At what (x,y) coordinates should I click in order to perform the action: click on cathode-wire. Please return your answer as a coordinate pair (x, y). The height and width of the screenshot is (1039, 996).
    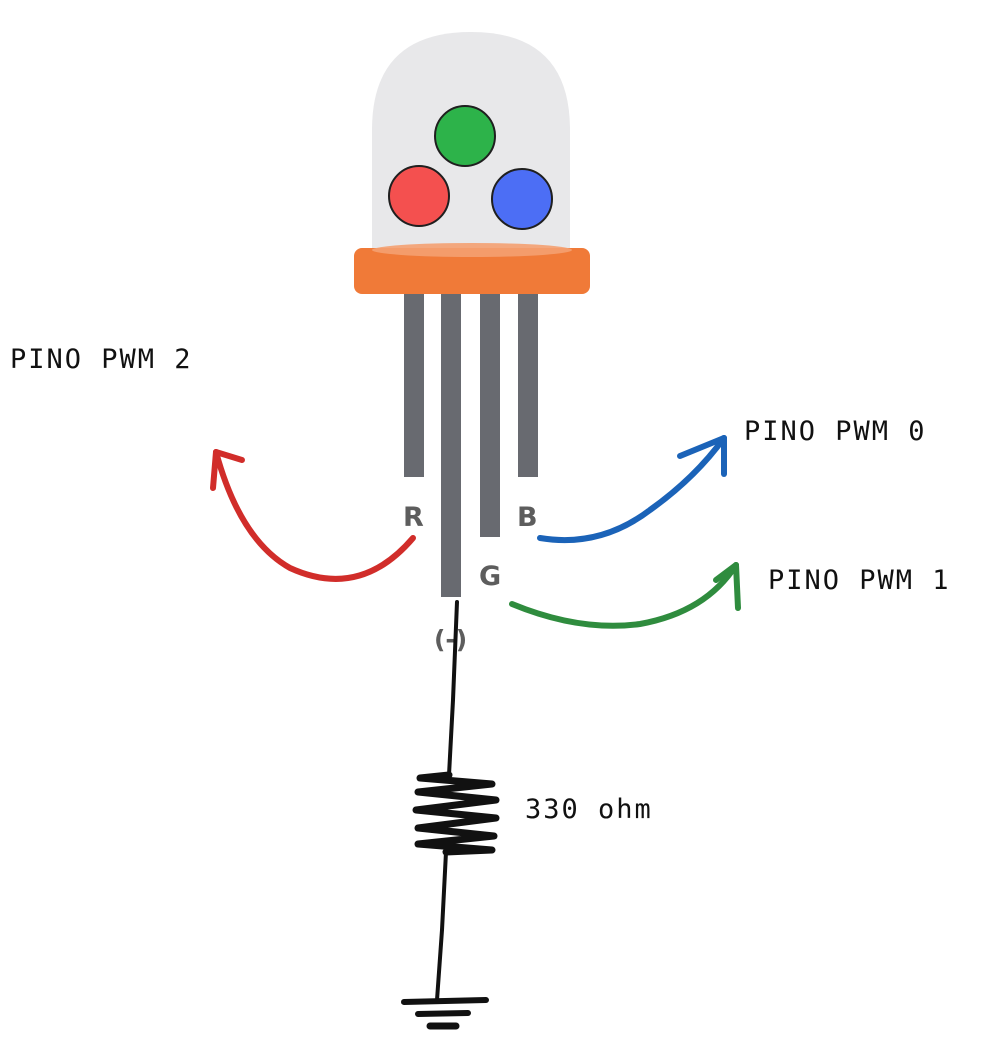
    Looking at the image, I should click on (453, 688).